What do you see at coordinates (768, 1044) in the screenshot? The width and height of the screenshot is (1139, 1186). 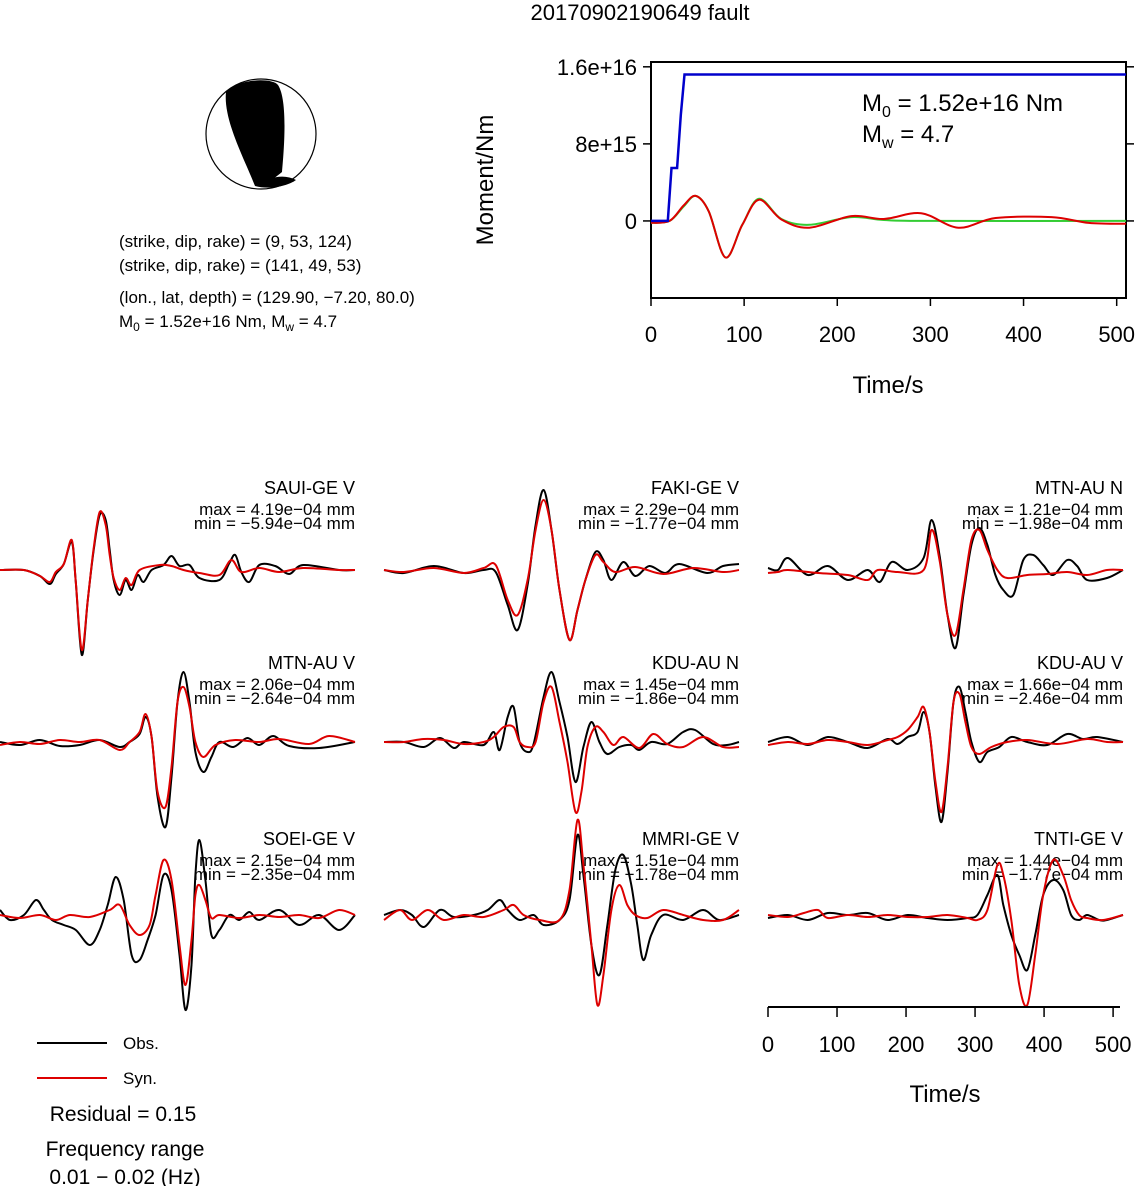 I see `waveform-axis-tick-label: 0` at bounding box center [768, 1044].